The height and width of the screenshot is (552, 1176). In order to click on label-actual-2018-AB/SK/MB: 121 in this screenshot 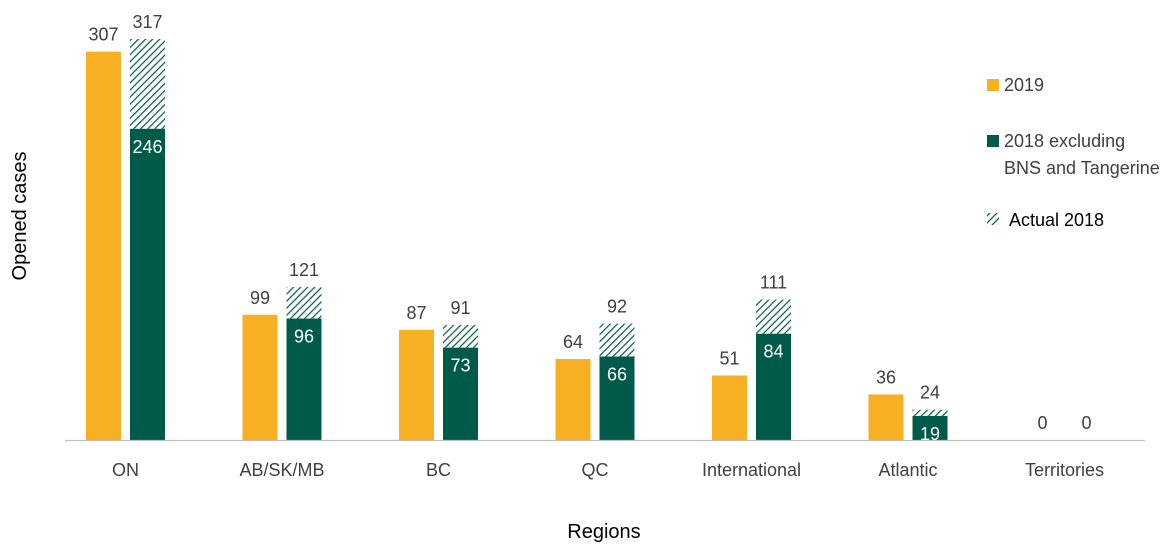, I will do `click(304, 270)`.